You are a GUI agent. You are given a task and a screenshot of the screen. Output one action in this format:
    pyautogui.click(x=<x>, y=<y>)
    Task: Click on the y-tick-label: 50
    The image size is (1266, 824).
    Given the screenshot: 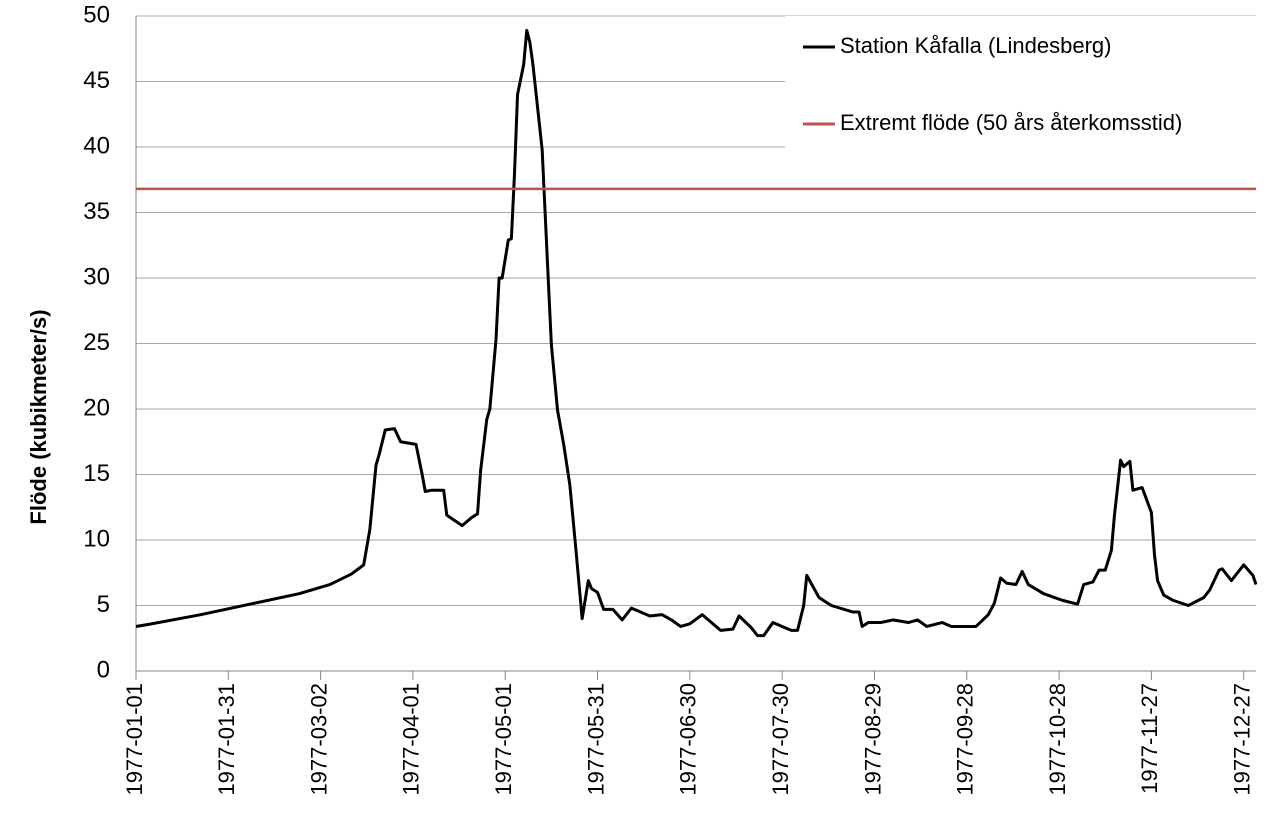 What is the action you would take?
    pyautogui.click(x=96, y=14)
    